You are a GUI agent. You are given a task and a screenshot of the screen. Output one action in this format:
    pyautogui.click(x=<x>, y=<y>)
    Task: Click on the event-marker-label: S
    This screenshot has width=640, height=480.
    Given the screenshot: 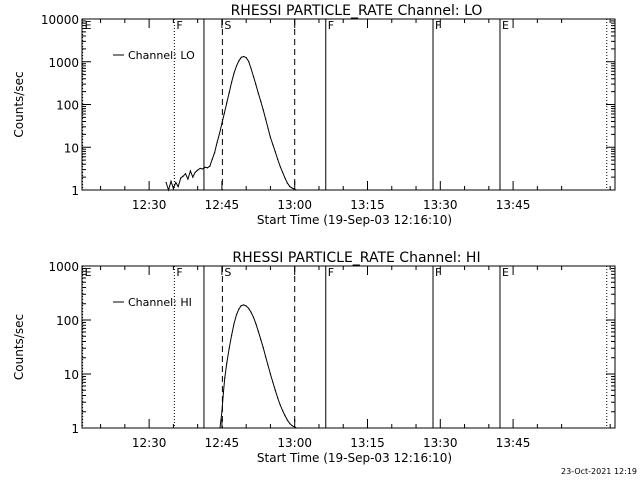 What is the action you would take?
    pyautogui.click(x=227, y=25)
    